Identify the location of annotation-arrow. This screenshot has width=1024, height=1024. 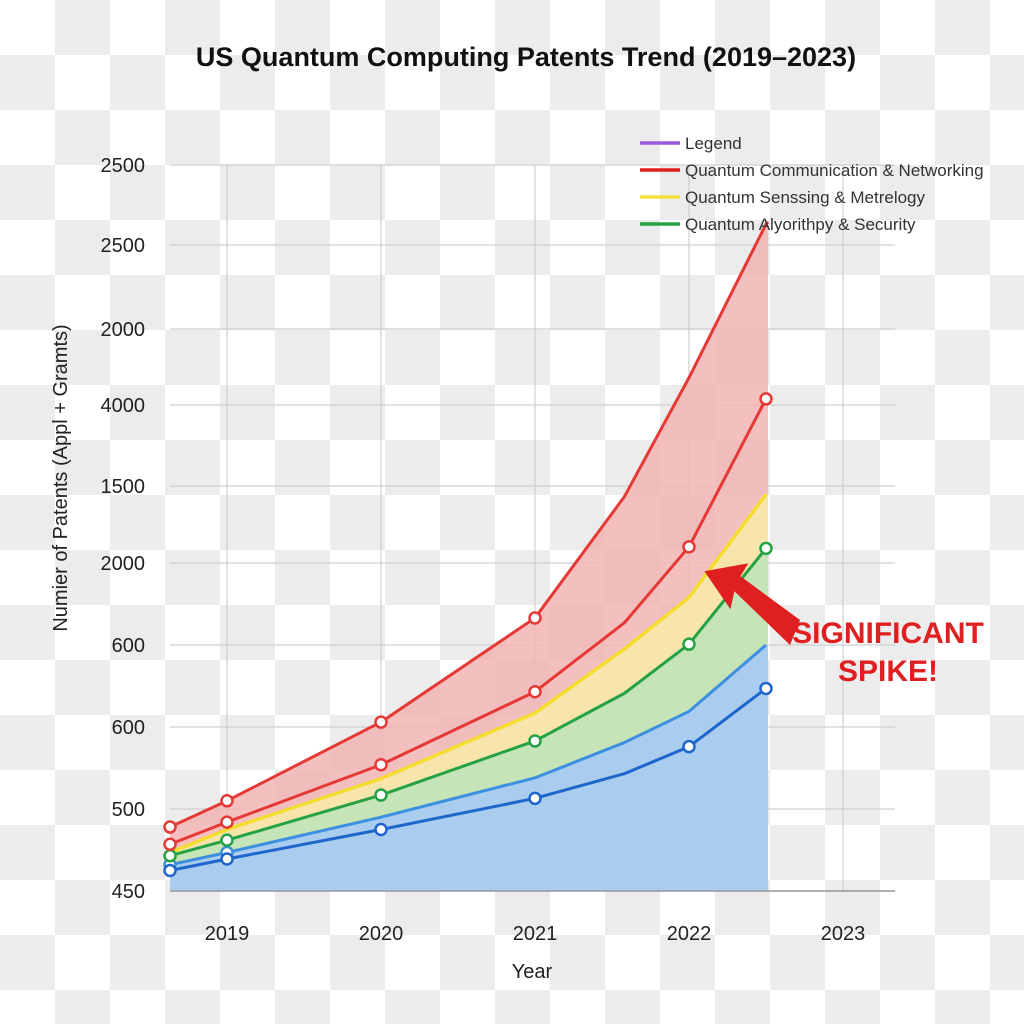
(752, 604).